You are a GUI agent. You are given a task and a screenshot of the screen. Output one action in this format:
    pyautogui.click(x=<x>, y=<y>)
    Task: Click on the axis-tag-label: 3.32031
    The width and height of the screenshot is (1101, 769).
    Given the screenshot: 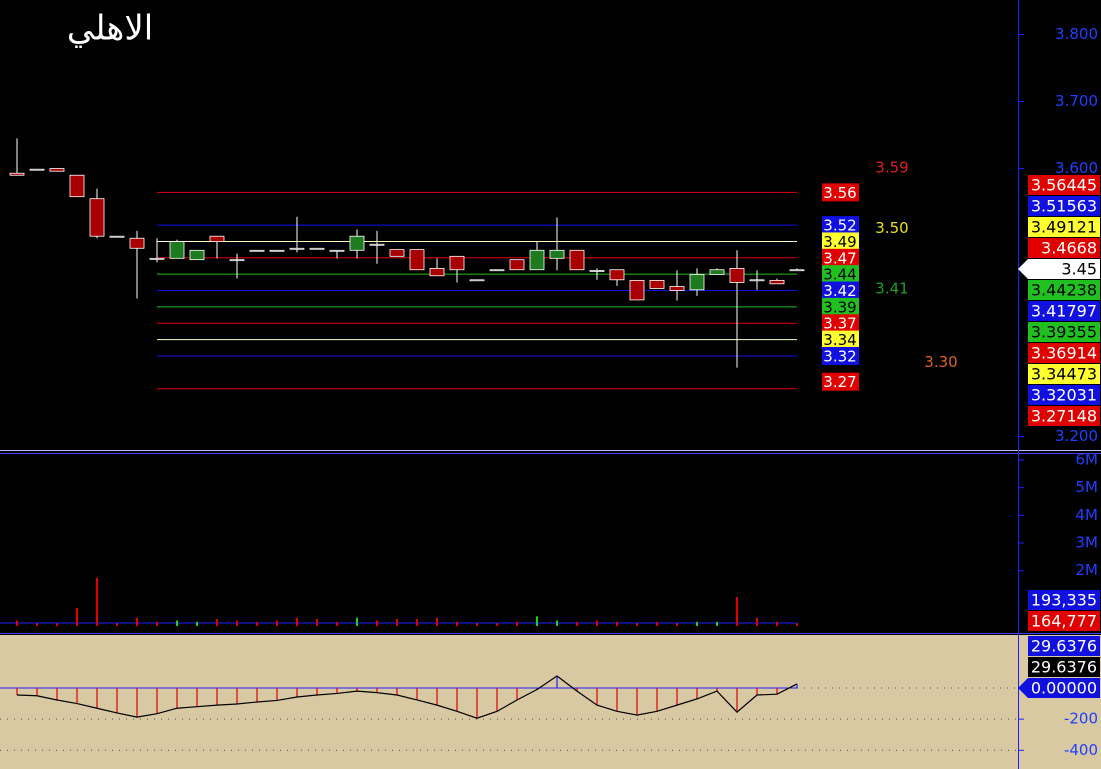 What is the action you would take?
    pyautogui.click(x=1064, y=395)
    